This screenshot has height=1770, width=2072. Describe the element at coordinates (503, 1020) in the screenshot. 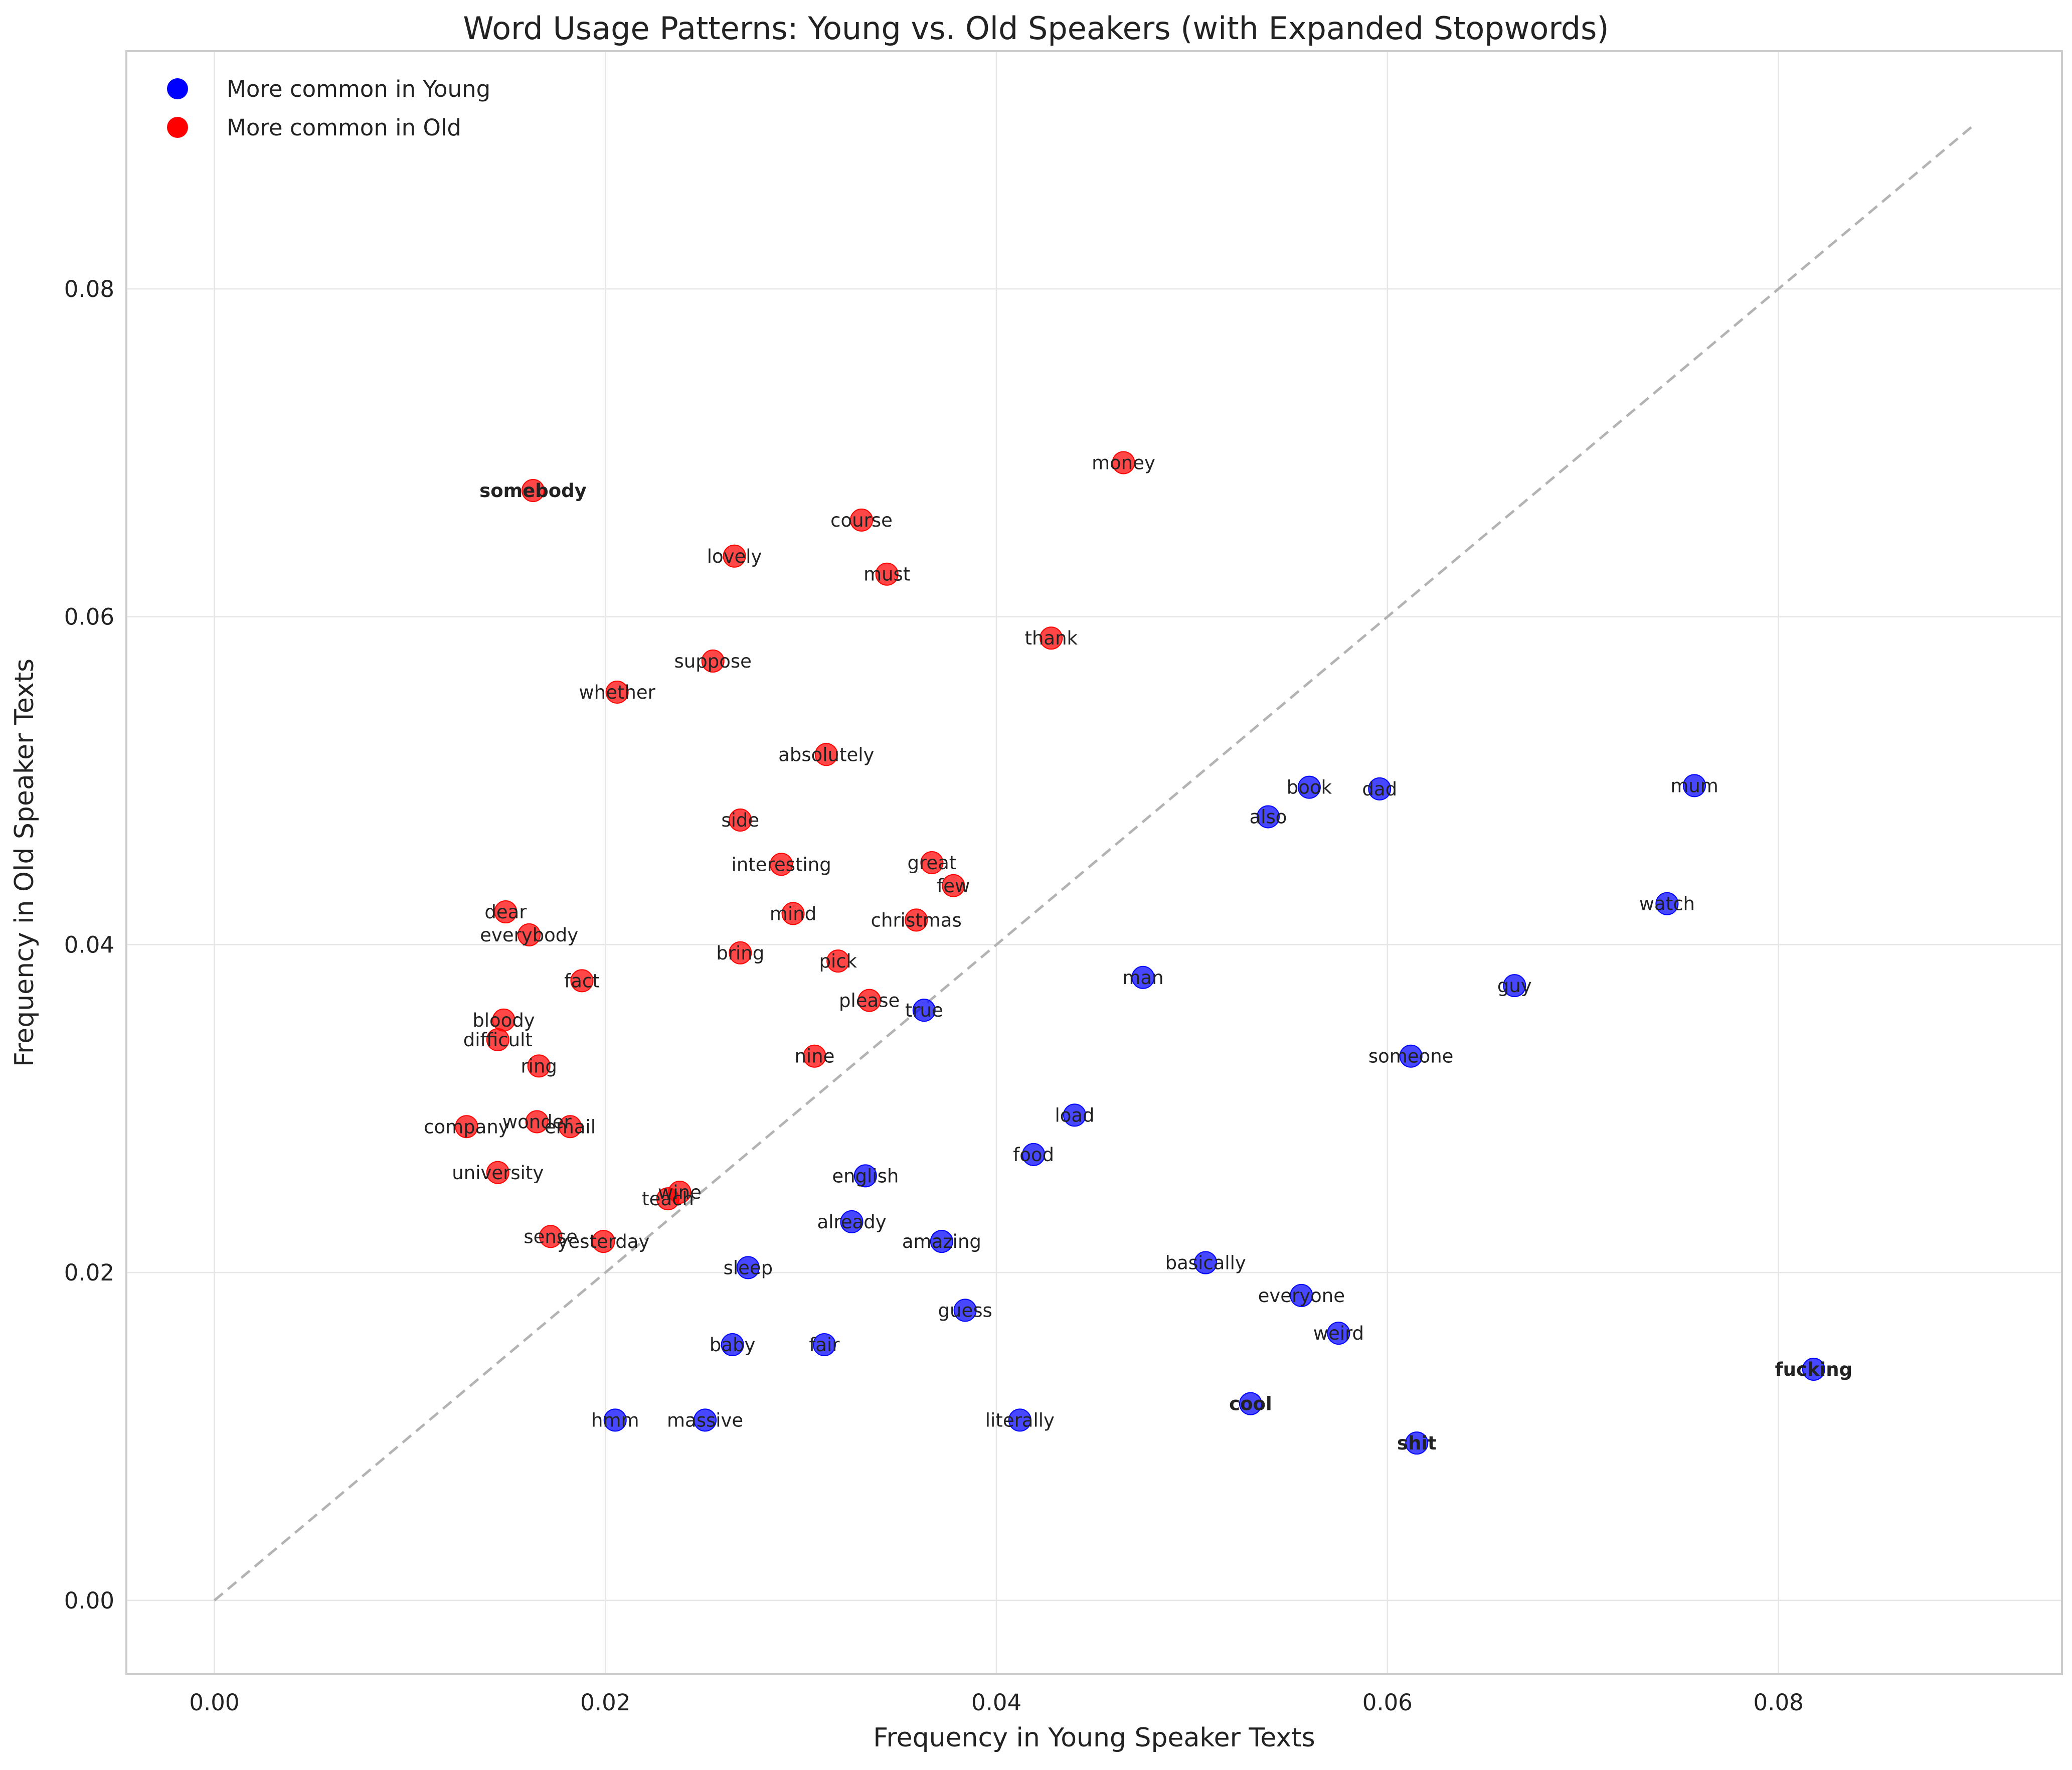

I see `label-bloody: bloody` at that location.